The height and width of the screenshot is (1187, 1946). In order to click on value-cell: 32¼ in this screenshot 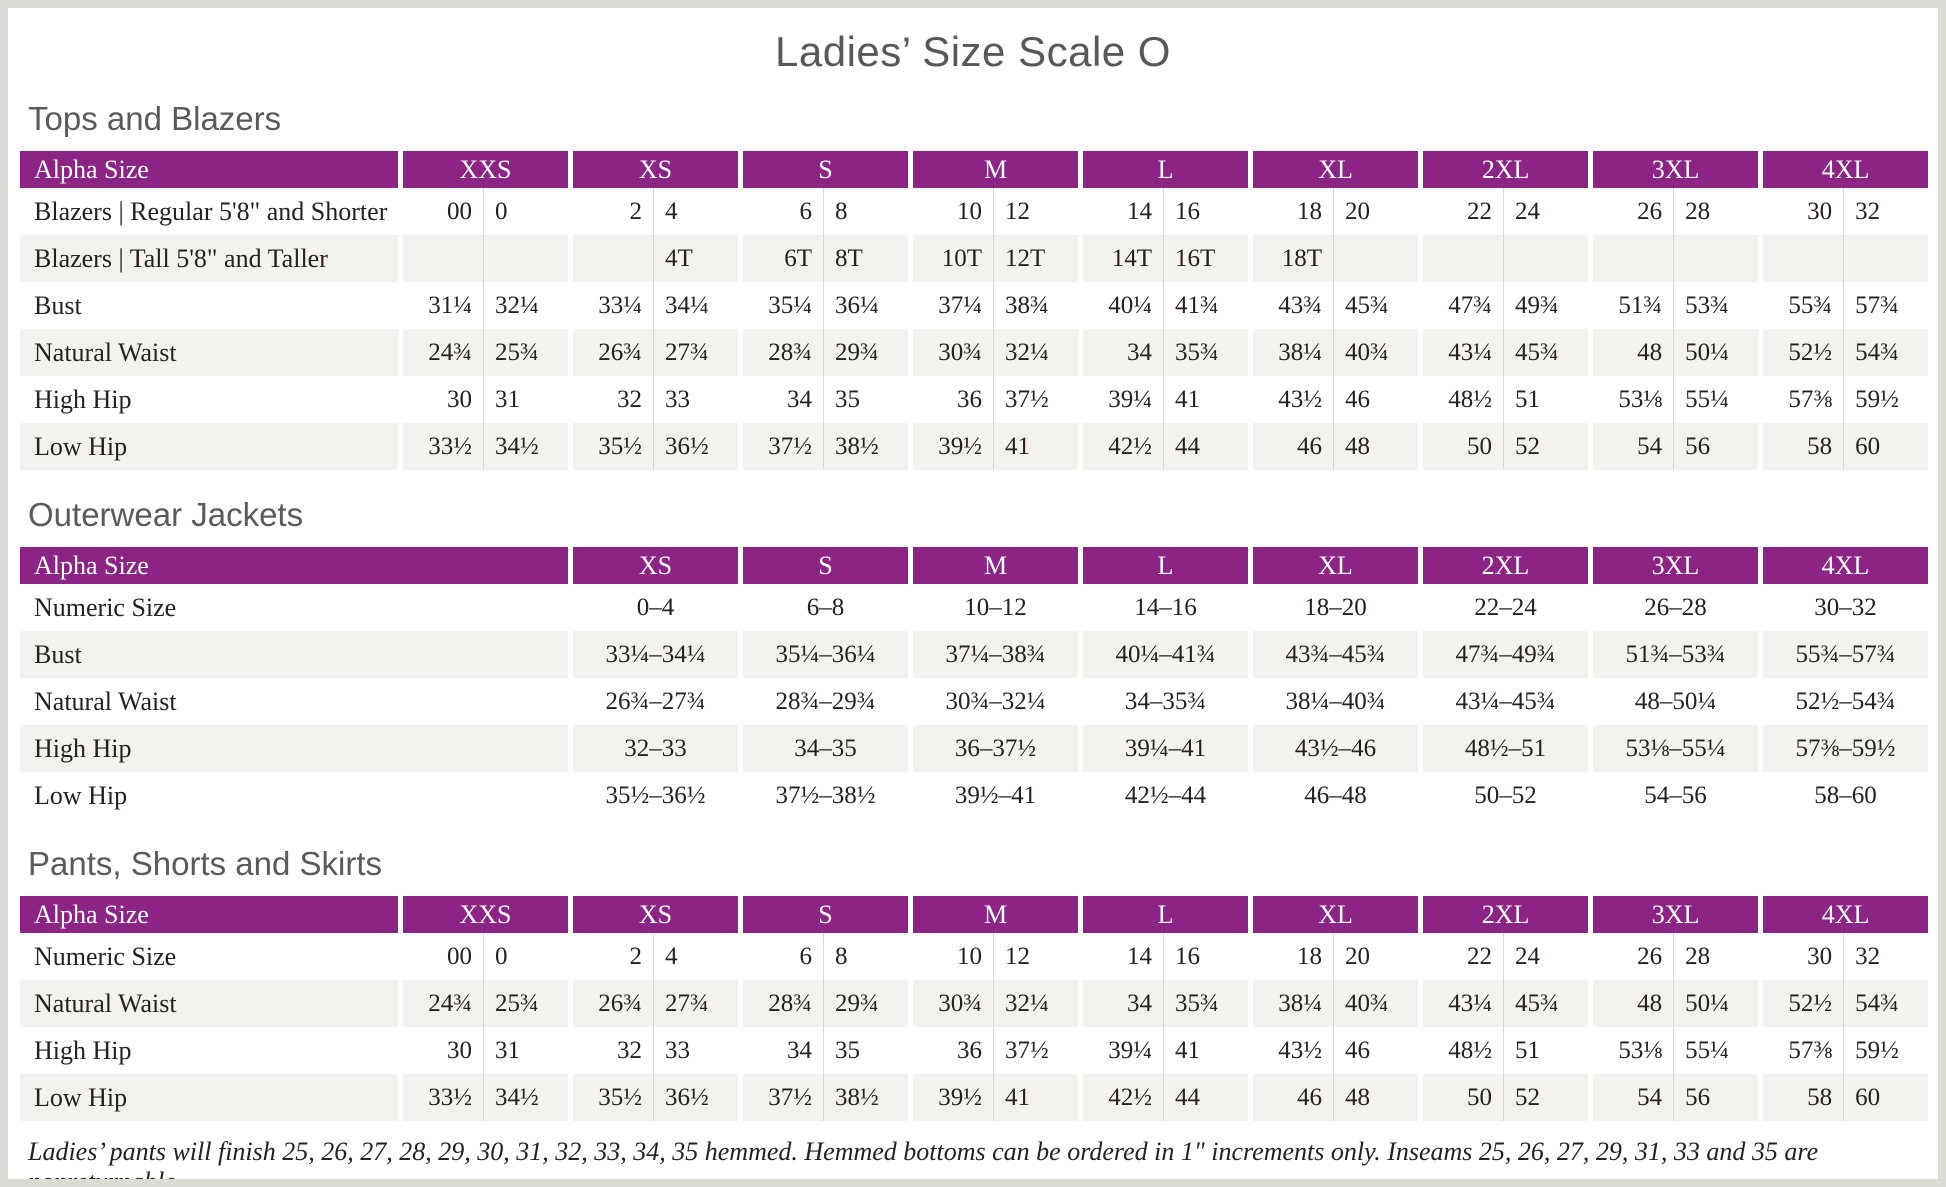, I will do `click(526, 305)`.